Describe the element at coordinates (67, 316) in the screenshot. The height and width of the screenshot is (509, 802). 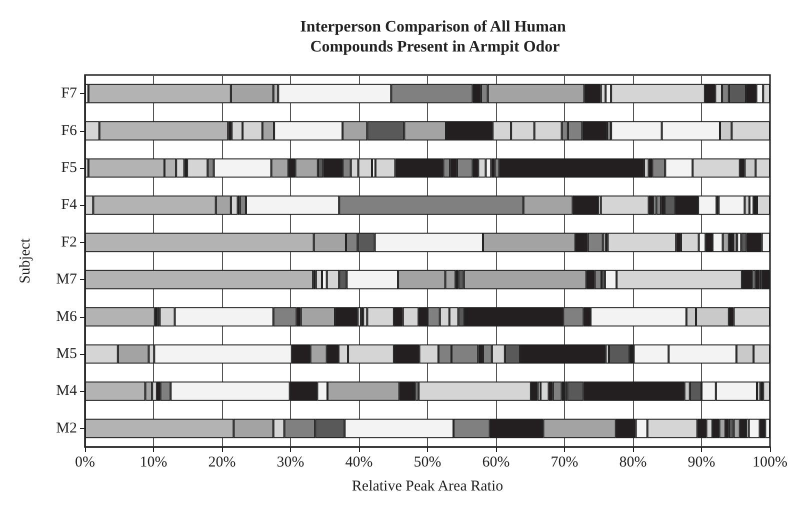
I see `y-tick-label: M6` at that location.